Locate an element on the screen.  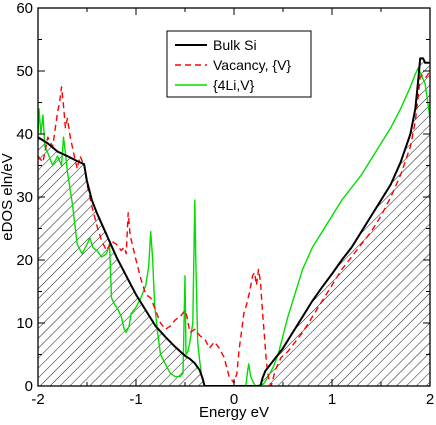
legend-entry-li-vacancy-label: {4Li,V} is located at coordinates (234, 85).